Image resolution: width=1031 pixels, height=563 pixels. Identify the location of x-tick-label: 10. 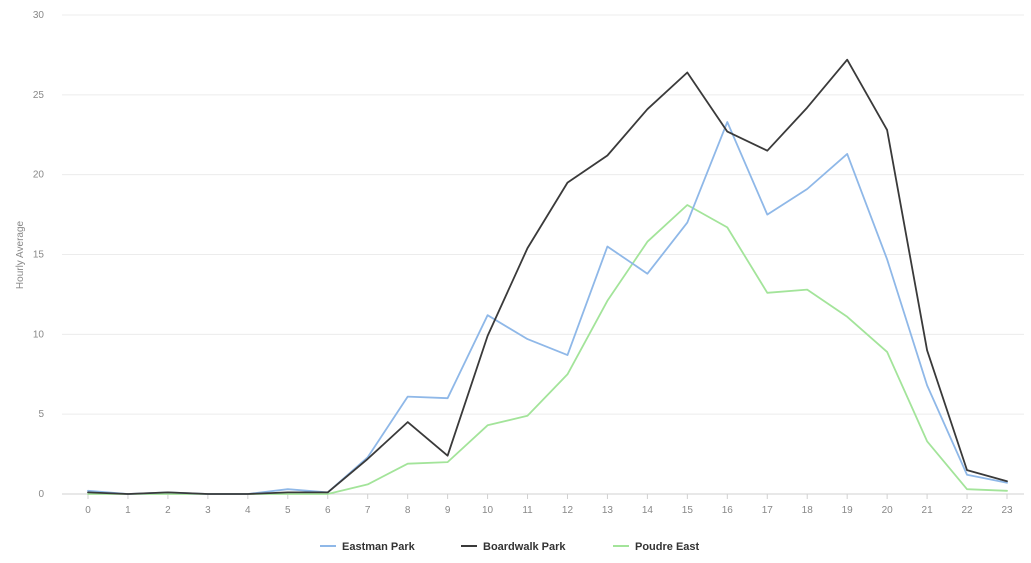
(488, 510).